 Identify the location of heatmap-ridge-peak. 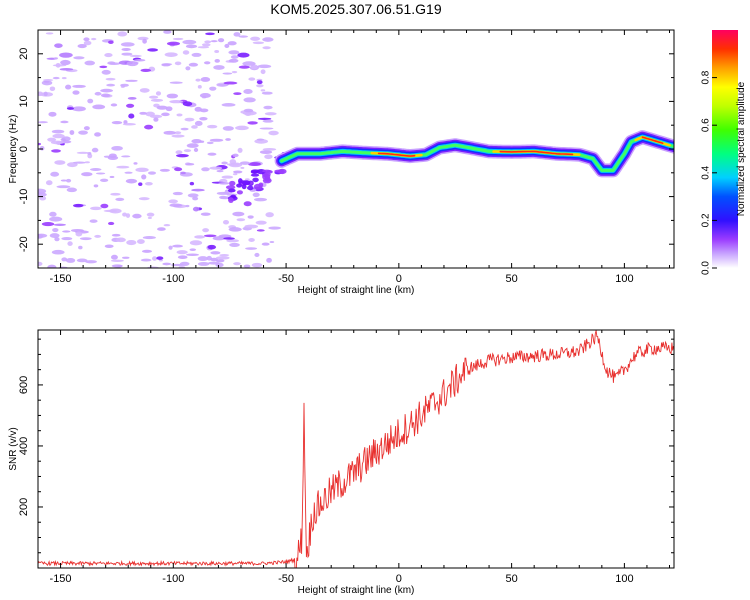
(536, 153).